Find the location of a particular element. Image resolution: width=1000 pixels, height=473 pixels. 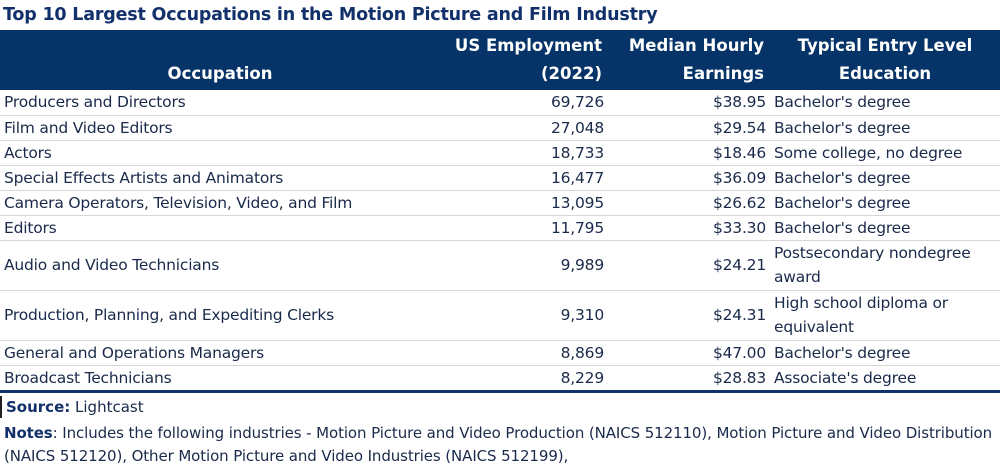

earnings-cell: $36.09 is located at coordinates (689, 178).